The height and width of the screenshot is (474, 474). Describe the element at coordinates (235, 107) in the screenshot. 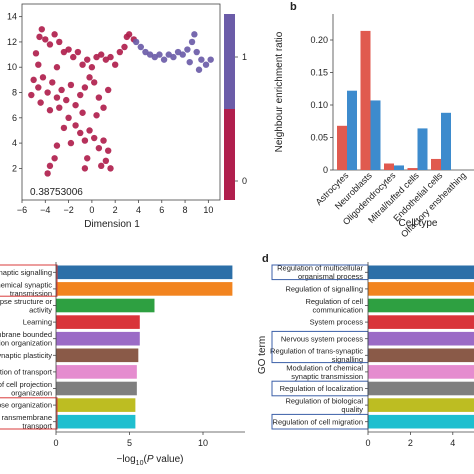

I see `scatter-colorbar: 10` at that location.